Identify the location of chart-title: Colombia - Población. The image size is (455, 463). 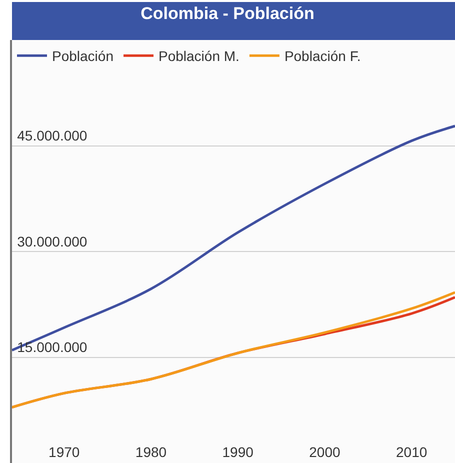
(227, 13).